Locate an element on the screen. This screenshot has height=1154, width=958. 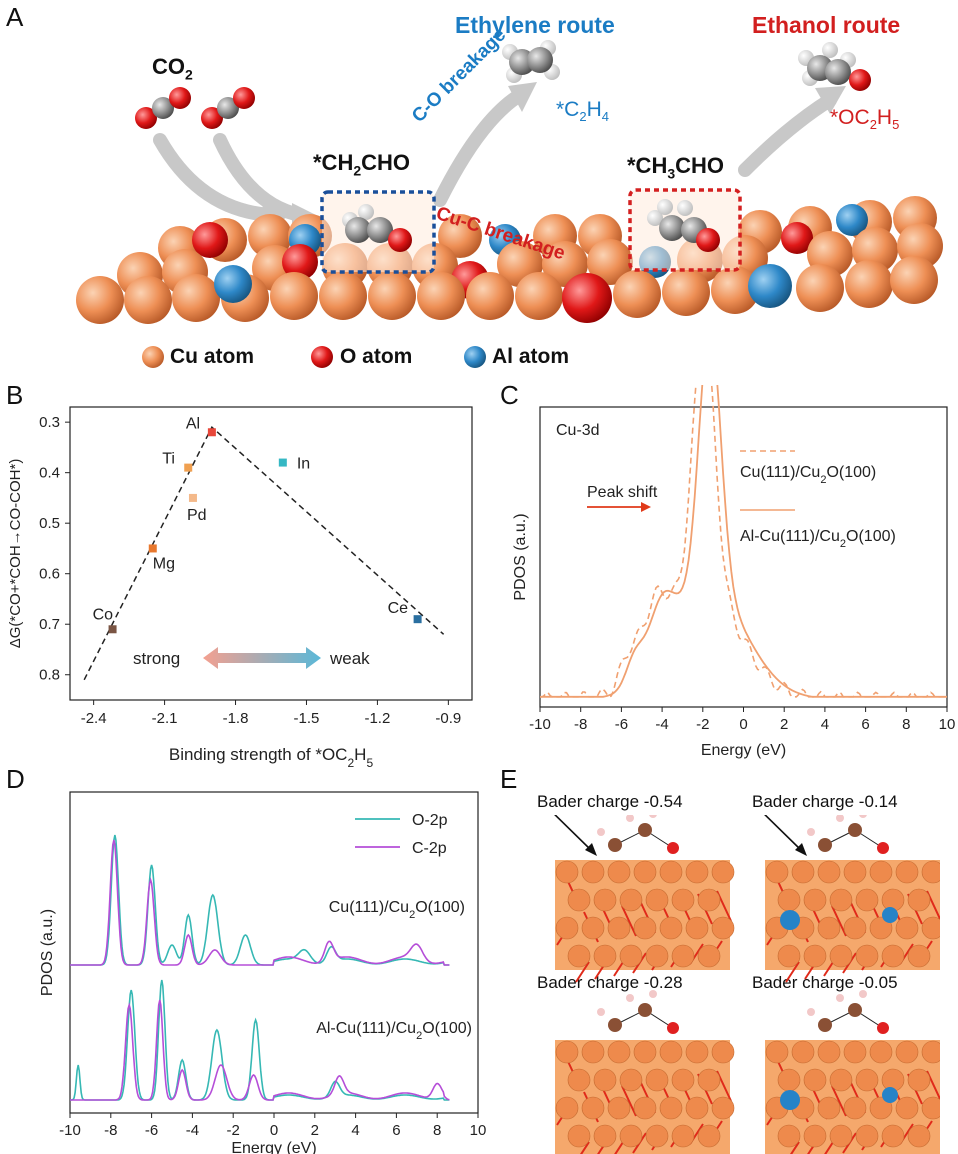
label-al-cu111-cu2o: Al-Cu(111)/Cu2O(100) is located at coordinates (394, 1031).